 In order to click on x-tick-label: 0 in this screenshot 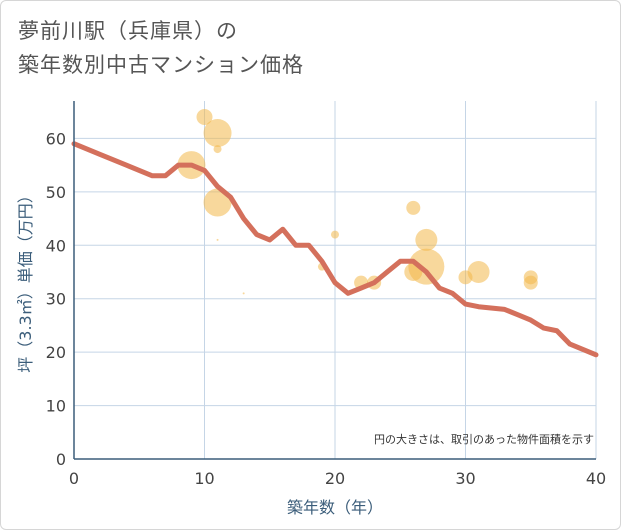, I will do `click(74, 478)`.